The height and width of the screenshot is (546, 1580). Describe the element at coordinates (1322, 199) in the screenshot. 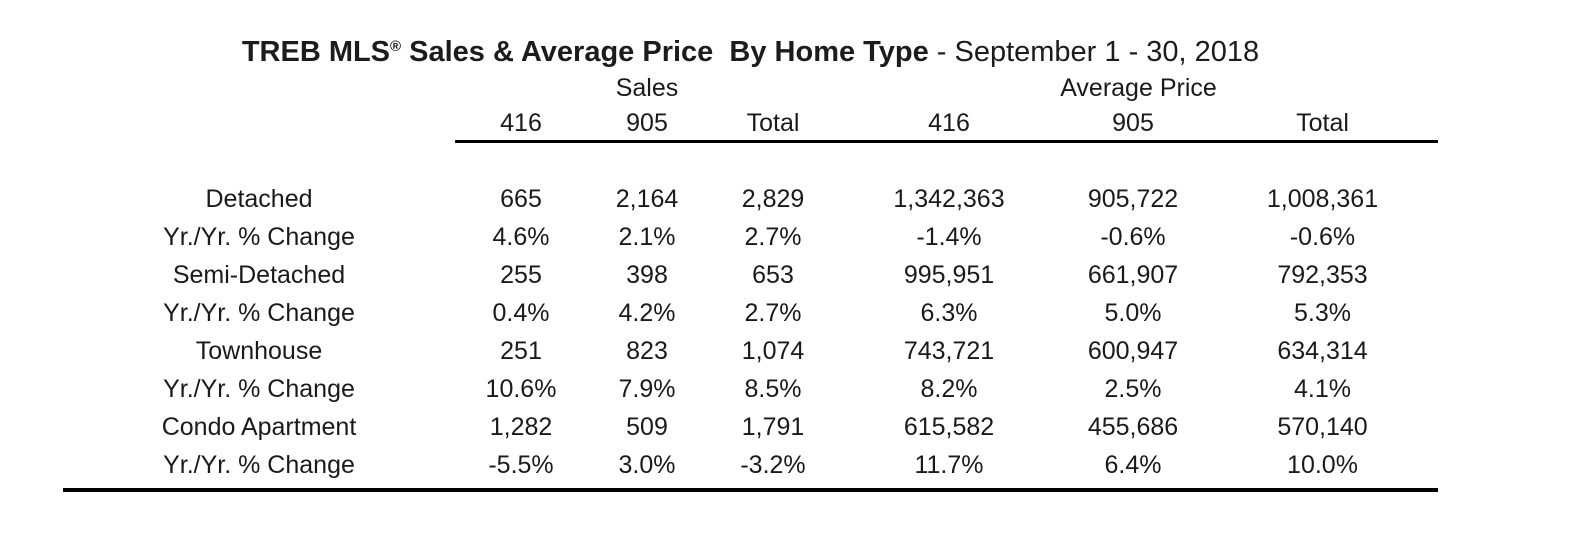

I see `table-cell: 1,008,361` at that location.